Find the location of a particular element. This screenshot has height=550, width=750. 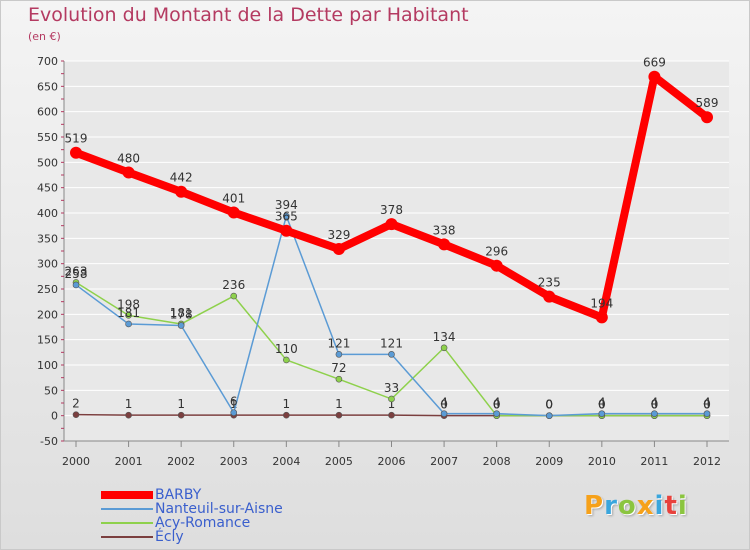

x-tick-label: 2003 is located at coordinates (234, 461).